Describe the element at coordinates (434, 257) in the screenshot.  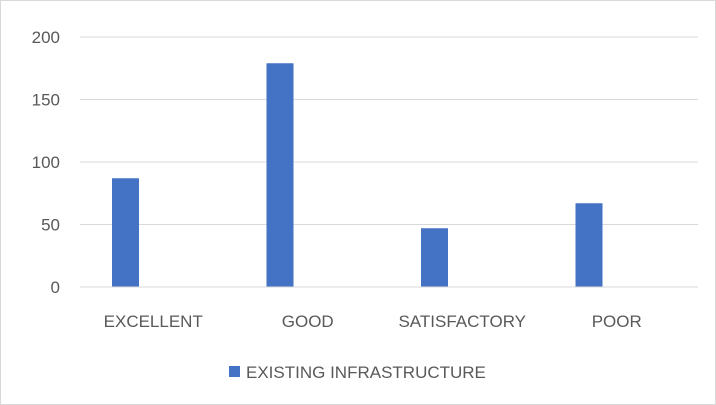
I see `bar-satisfactory` at that location.